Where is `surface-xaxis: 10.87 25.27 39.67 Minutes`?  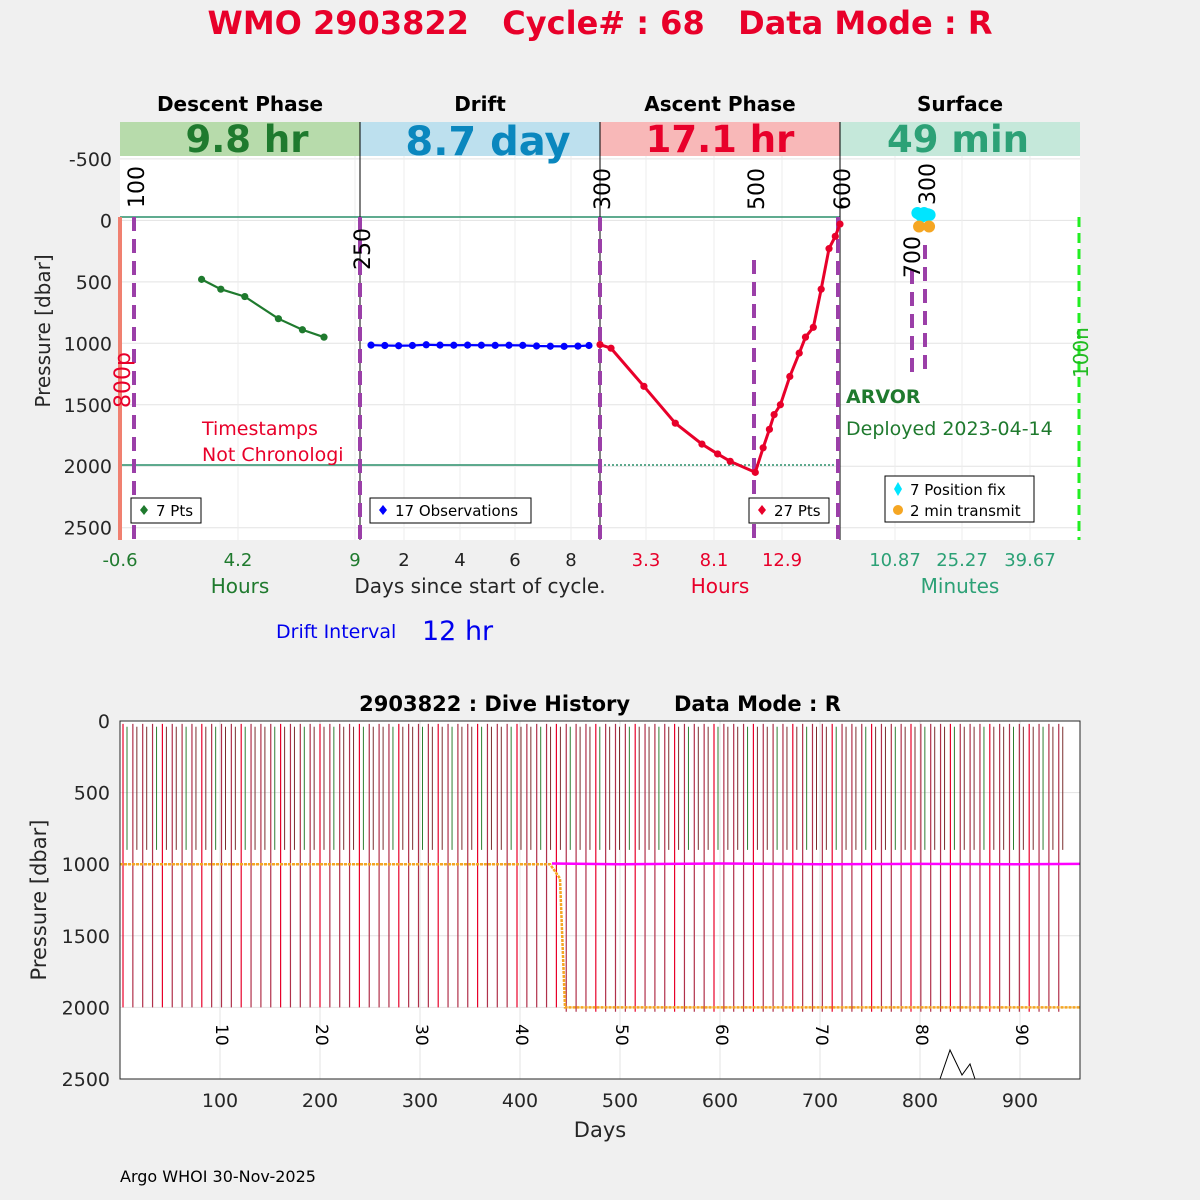 surface-xaxis: 10.87 25.27 39.67 Minutes is located at coordinates (962, 574).